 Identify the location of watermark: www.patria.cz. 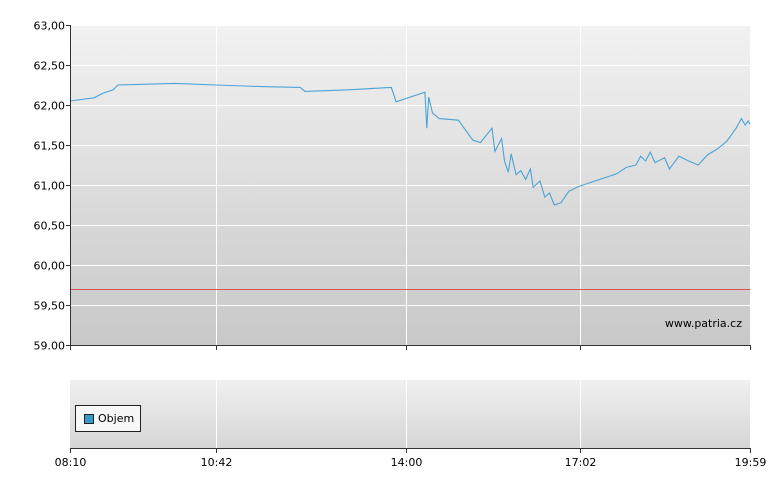
(703, 323).